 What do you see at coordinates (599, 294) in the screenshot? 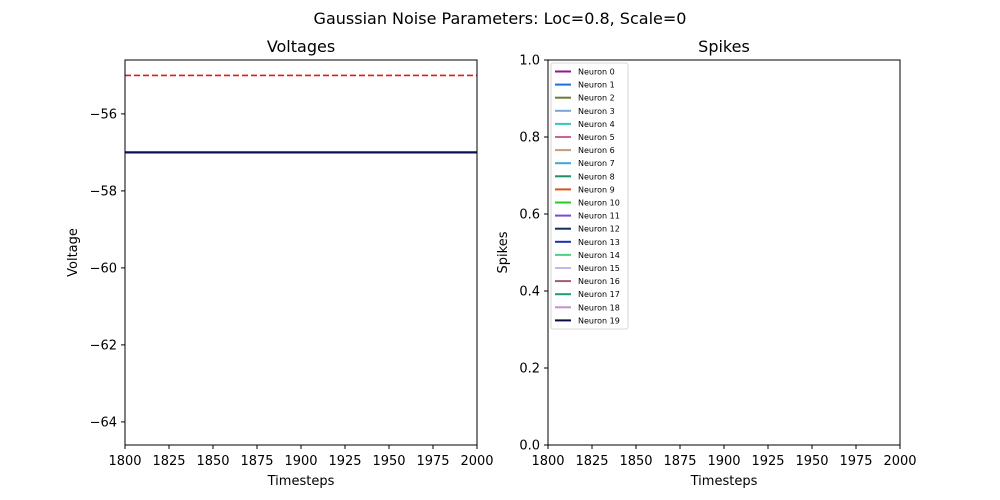
I see `legend-entry: Neuron 17` at bounding box center [599, 294].